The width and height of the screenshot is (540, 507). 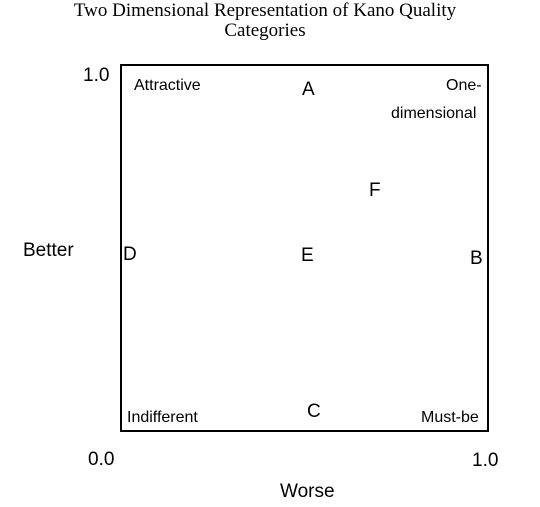 What do you see at coordinates (450, 417) in the screenshot?
I see `region-label-must-be: Must-be` at bounding box center [450, 417].